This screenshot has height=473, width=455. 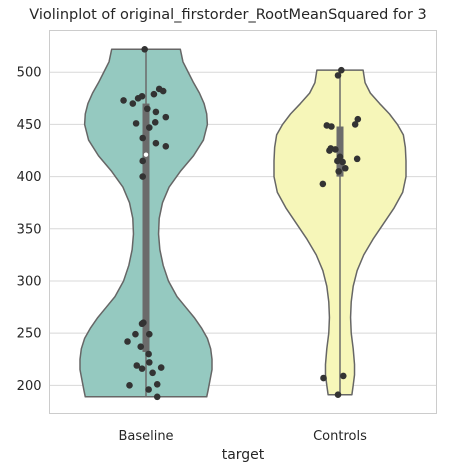 I want to click on x-tick-label: Baseline, so click(x=145, y=436).